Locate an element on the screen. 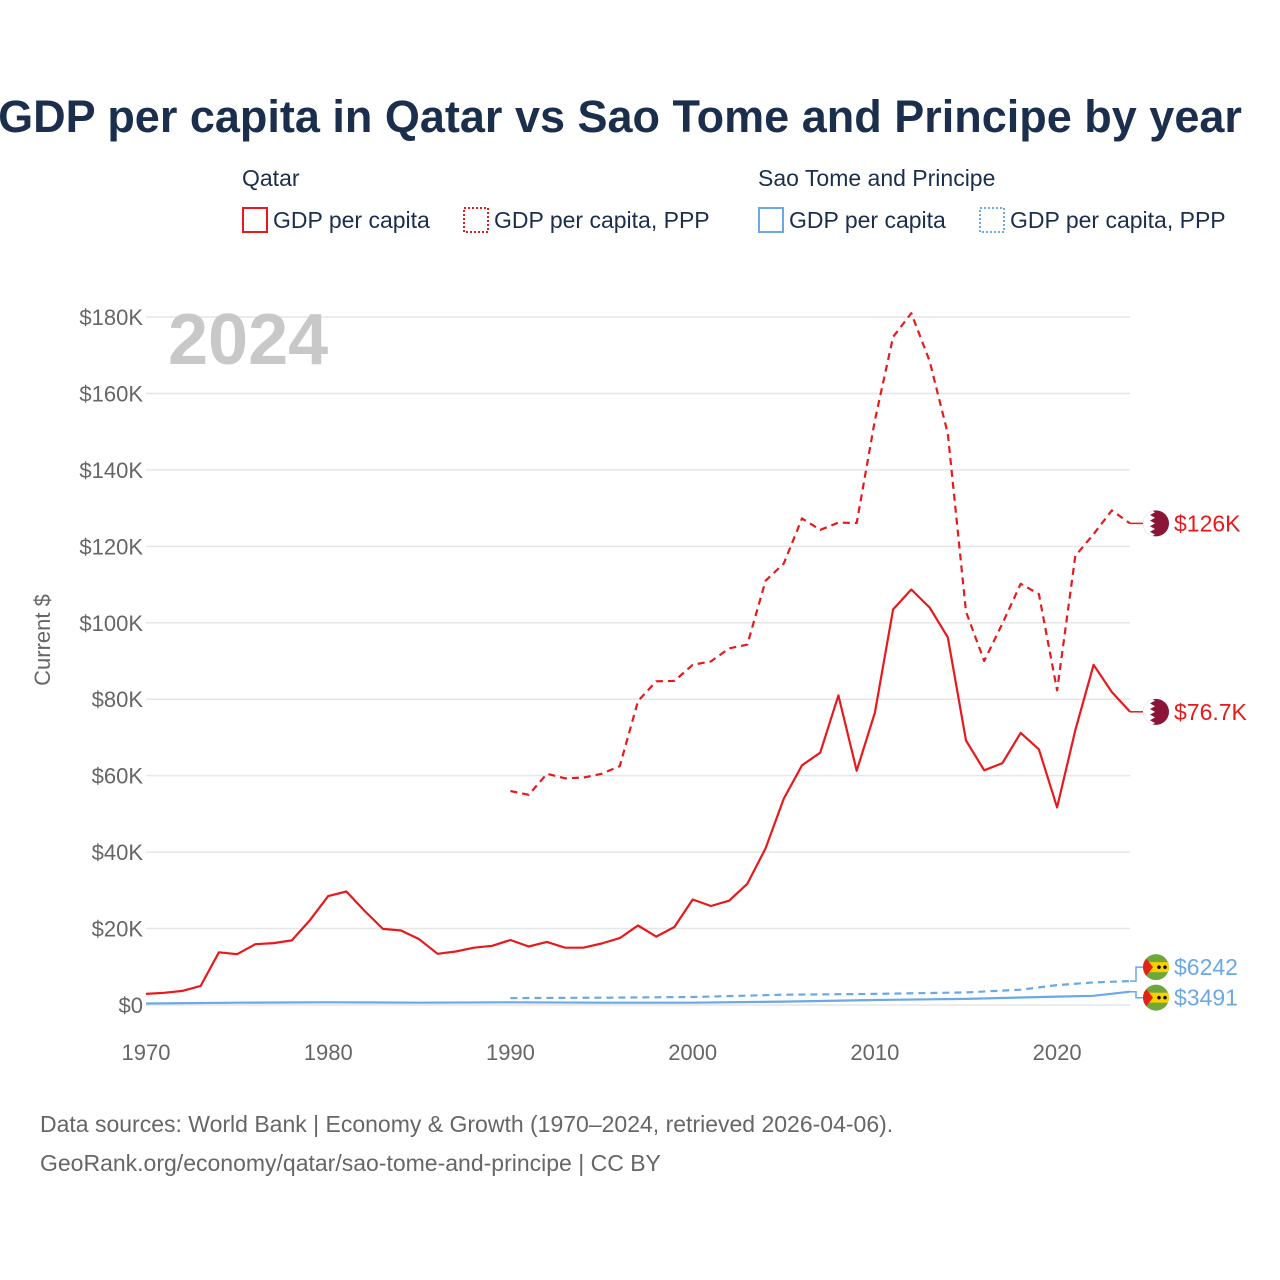  end-value-label: $6242 is located at coordinates (1206, 967).